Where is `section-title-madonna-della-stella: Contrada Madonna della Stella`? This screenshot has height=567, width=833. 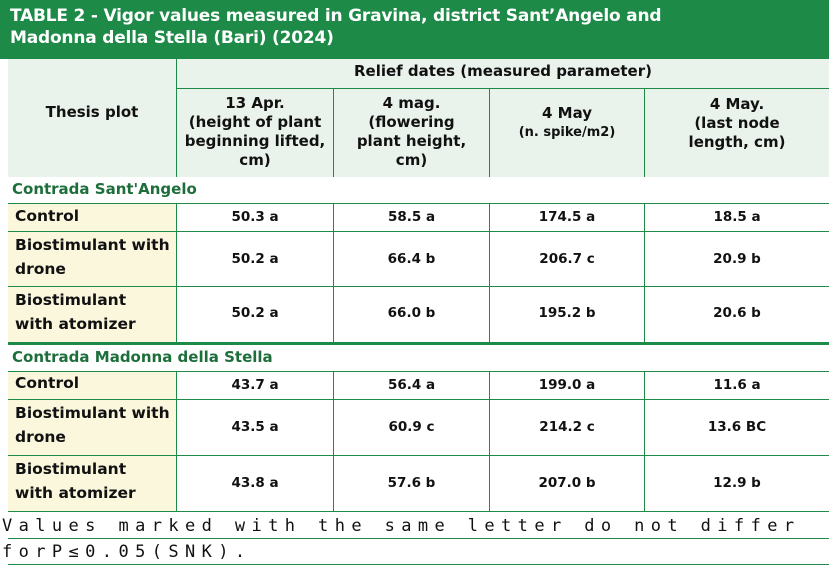 section-title-madonna-della-stella: Contrada Madonna della Stella is located at coordinates (142, 357).